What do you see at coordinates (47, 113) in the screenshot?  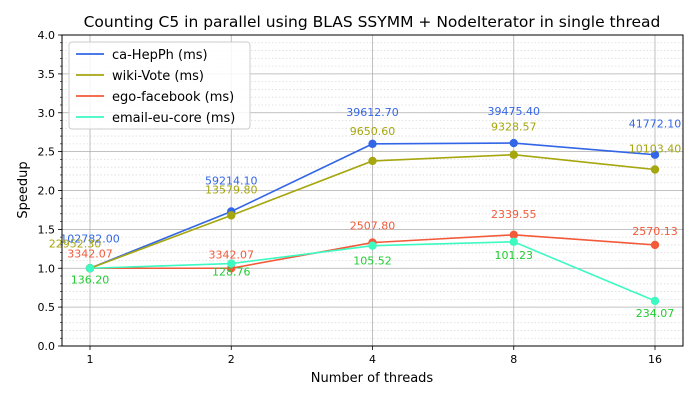 I see `y-tick-label: 3.0` at bounding box center [47, 113].